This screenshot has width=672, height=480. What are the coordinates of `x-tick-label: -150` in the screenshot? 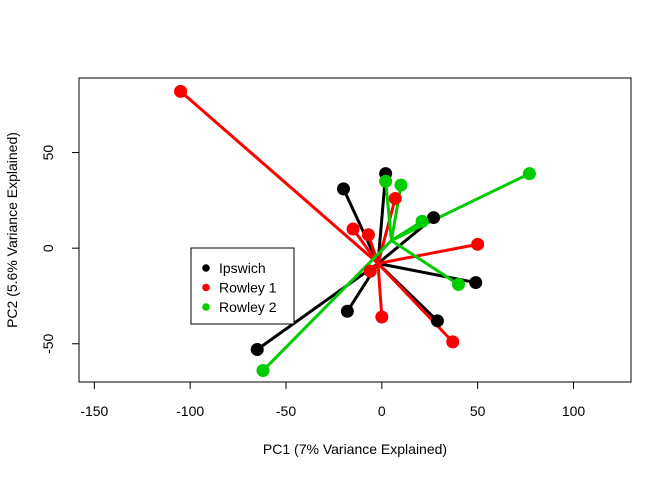 It's located at (94, 411).